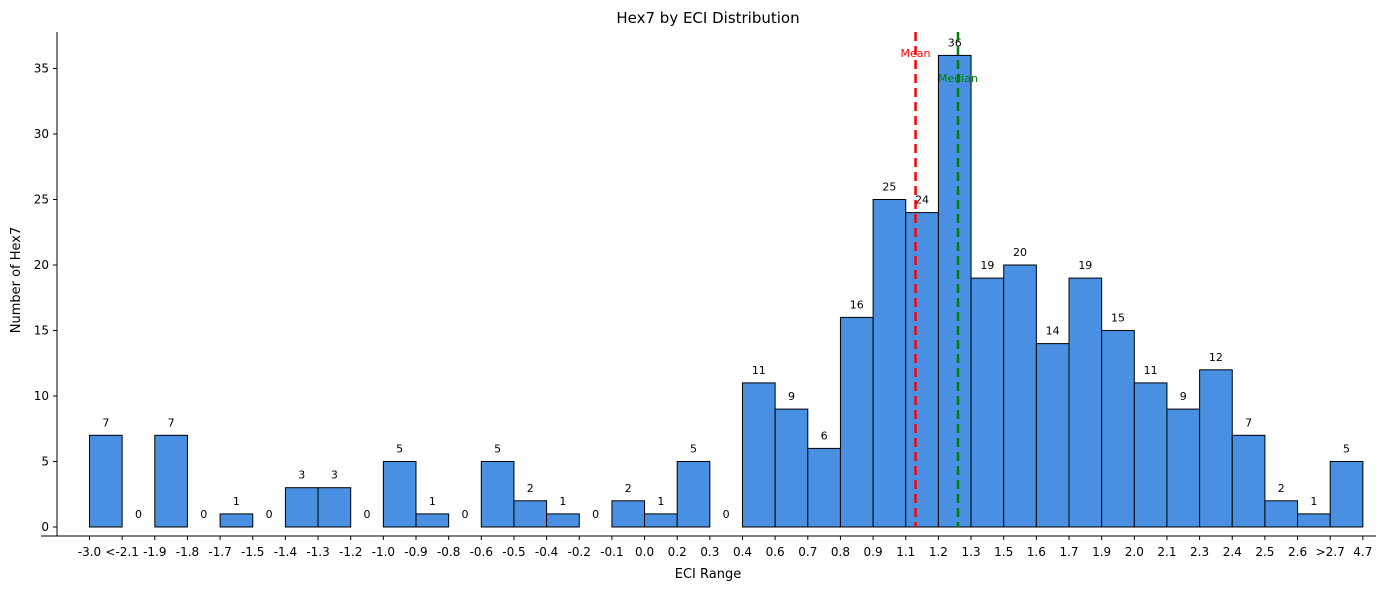 The height and width of the screenshot is (590, 1386). Describe the element at coordinates (16, 280) in the screenshot. I see `y-axis-label: Number of Hex7` at that location.